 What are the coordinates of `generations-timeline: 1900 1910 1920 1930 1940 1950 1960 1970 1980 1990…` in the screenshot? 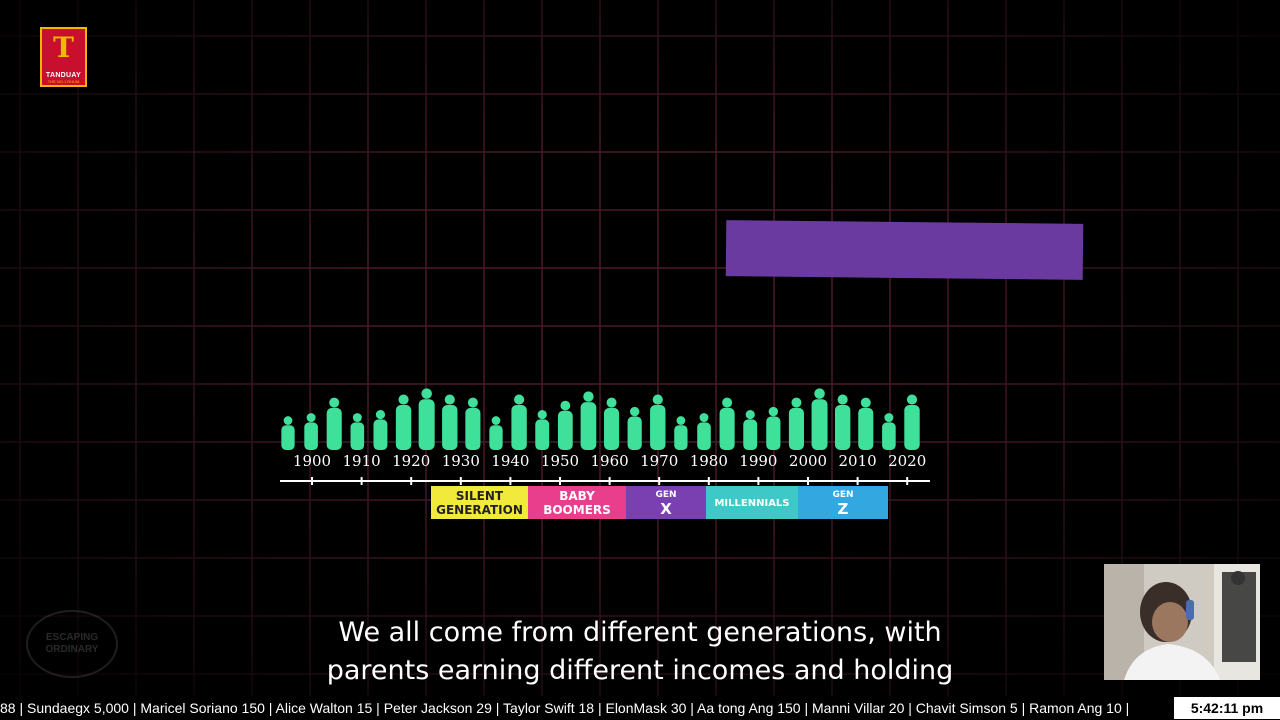 It's located at (605, 453).